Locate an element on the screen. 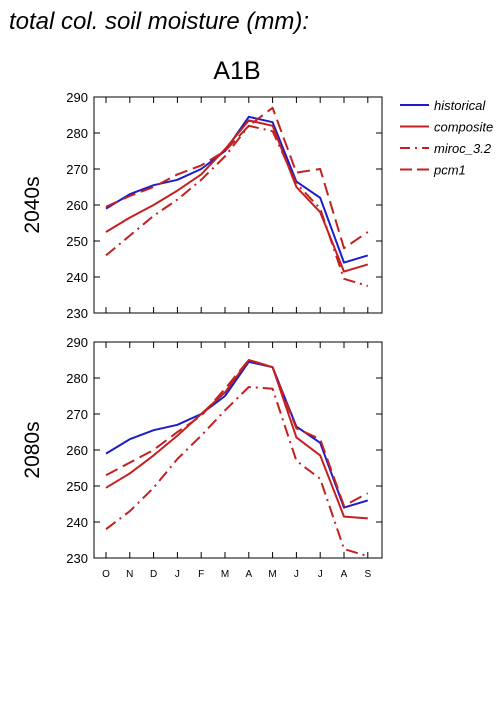 Image resolution: width=501 pixels, height=709 pixels. panel-2040s-ytick-label: 250 is located at coordinates (77, 241).